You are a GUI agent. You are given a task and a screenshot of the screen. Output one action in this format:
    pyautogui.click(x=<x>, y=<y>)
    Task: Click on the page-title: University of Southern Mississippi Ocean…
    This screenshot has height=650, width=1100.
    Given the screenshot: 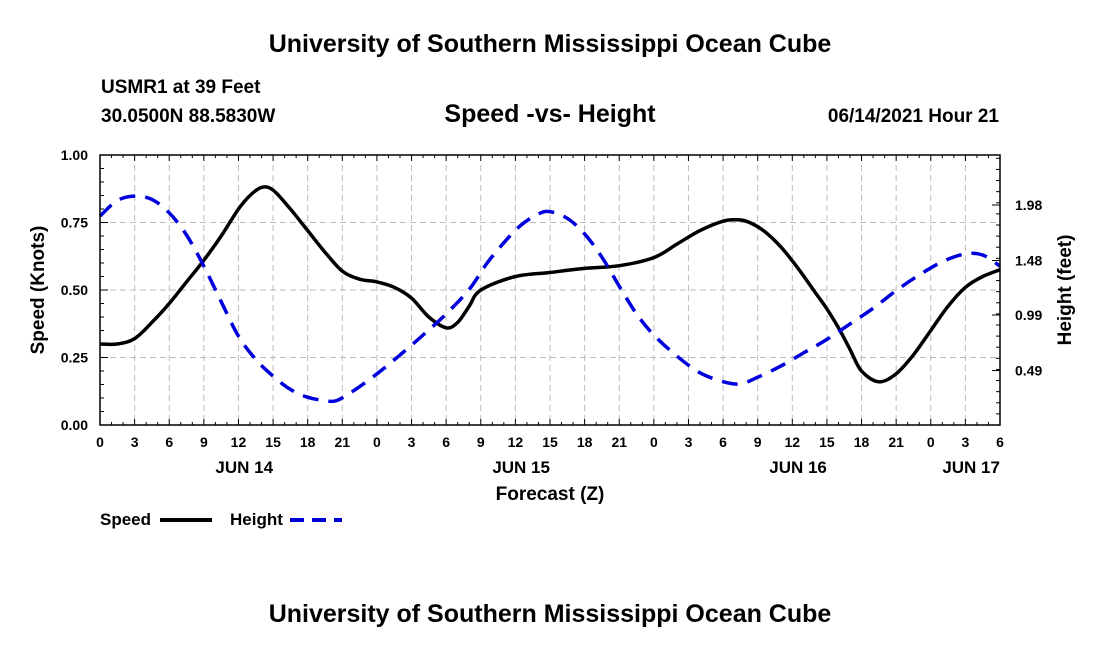 What is the action you would take?
    pyautogui.click(x=550, y=44)
    